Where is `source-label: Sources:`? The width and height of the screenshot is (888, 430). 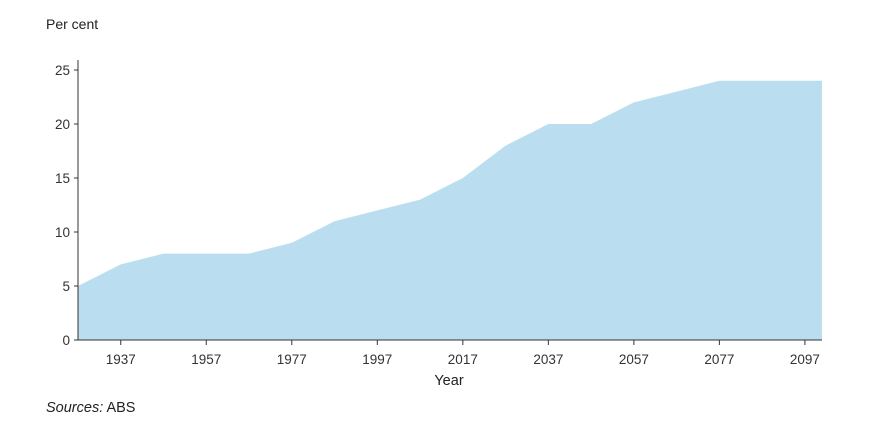 source-label: Sources: is located at coordinates (75, 408).